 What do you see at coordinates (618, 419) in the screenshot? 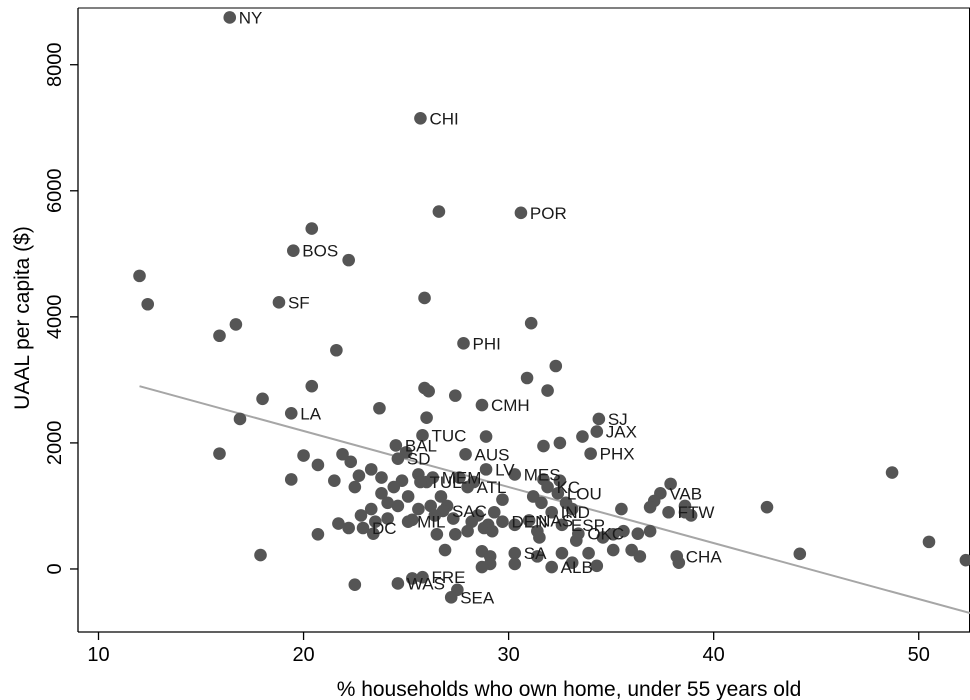
I see `point-label: SJ` at bounding box center [618, 419].